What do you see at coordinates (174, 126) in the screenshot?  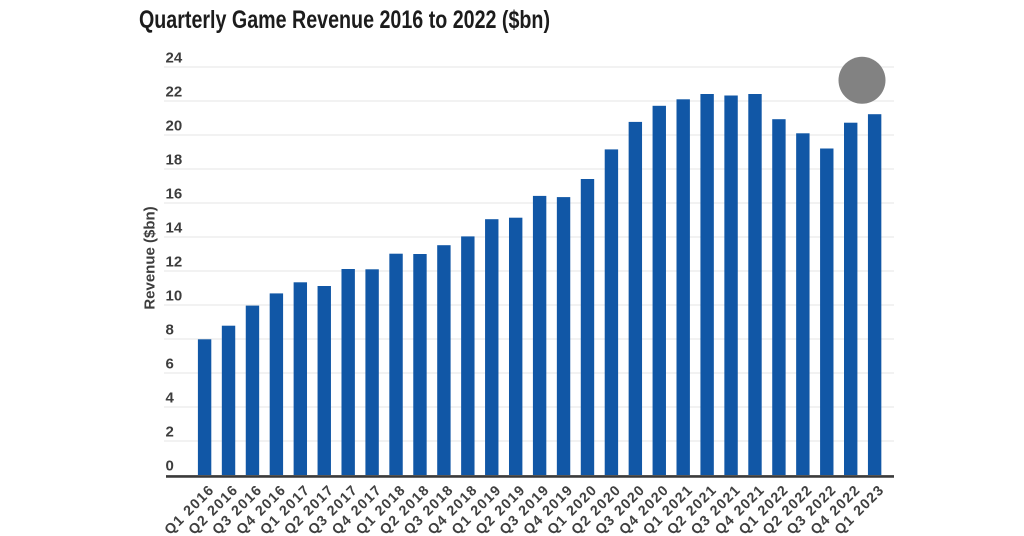 I see `svg-text: 20` at bounding box center [174, 126].